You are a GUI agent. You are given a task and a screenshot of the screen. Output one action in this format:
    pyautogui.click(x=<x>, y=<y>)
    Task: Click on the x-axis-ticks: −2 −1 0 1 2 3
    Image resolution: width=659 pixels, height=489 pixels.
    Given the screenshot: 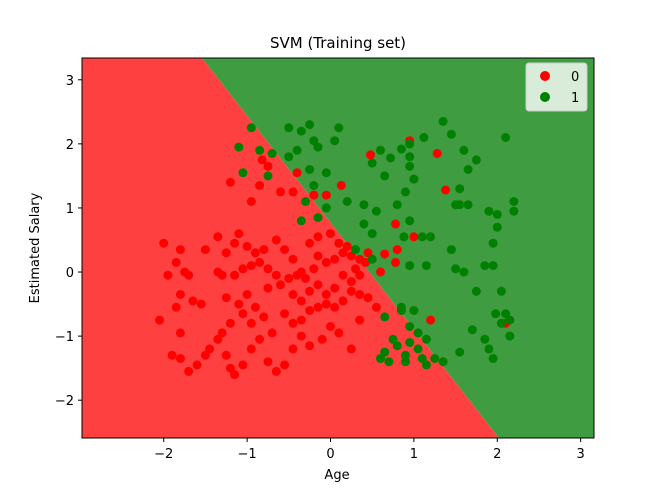 What is the action you would take?
    pyautogui.click(x=369, y=450)
    